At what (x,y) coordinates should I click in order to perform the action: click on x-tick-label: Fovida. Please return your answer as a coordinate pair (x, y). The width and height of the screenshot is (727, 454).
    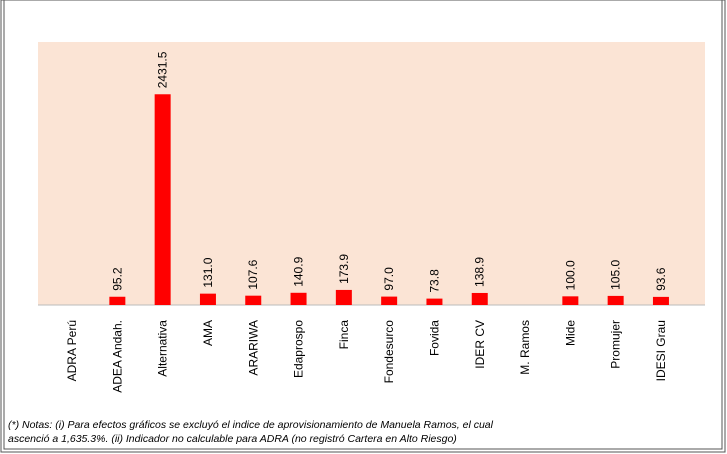
    Looking at the image, I should click on (434, 338).